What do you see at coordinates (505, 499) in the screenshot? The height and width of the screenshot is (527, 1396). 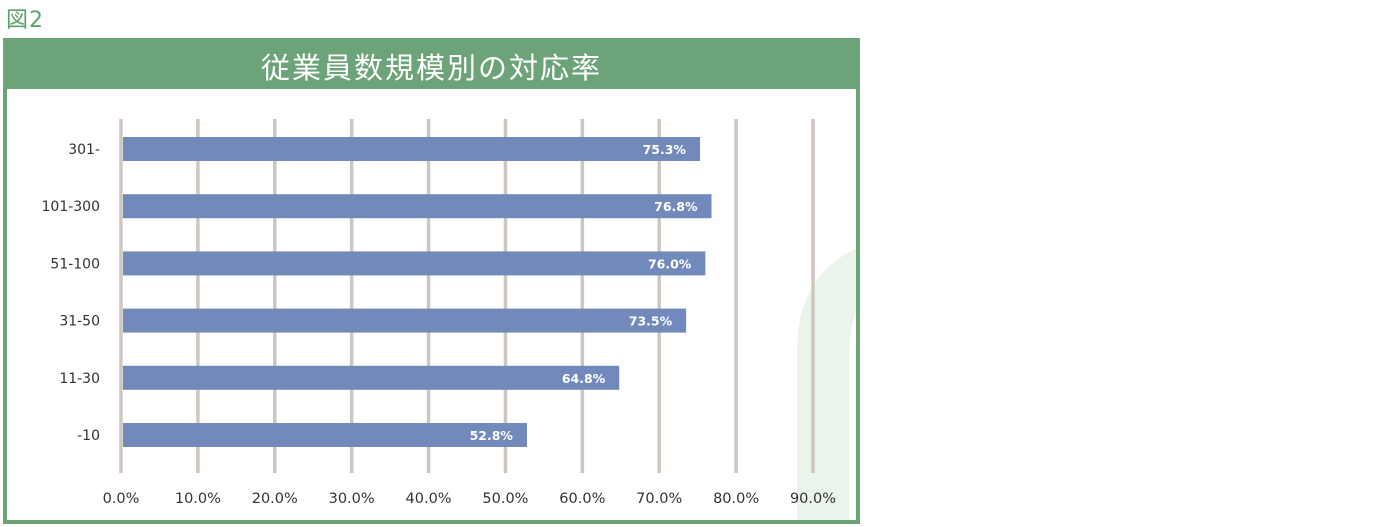 I see `x-tick-label: 50.0%` at bounding box center [505, 499].